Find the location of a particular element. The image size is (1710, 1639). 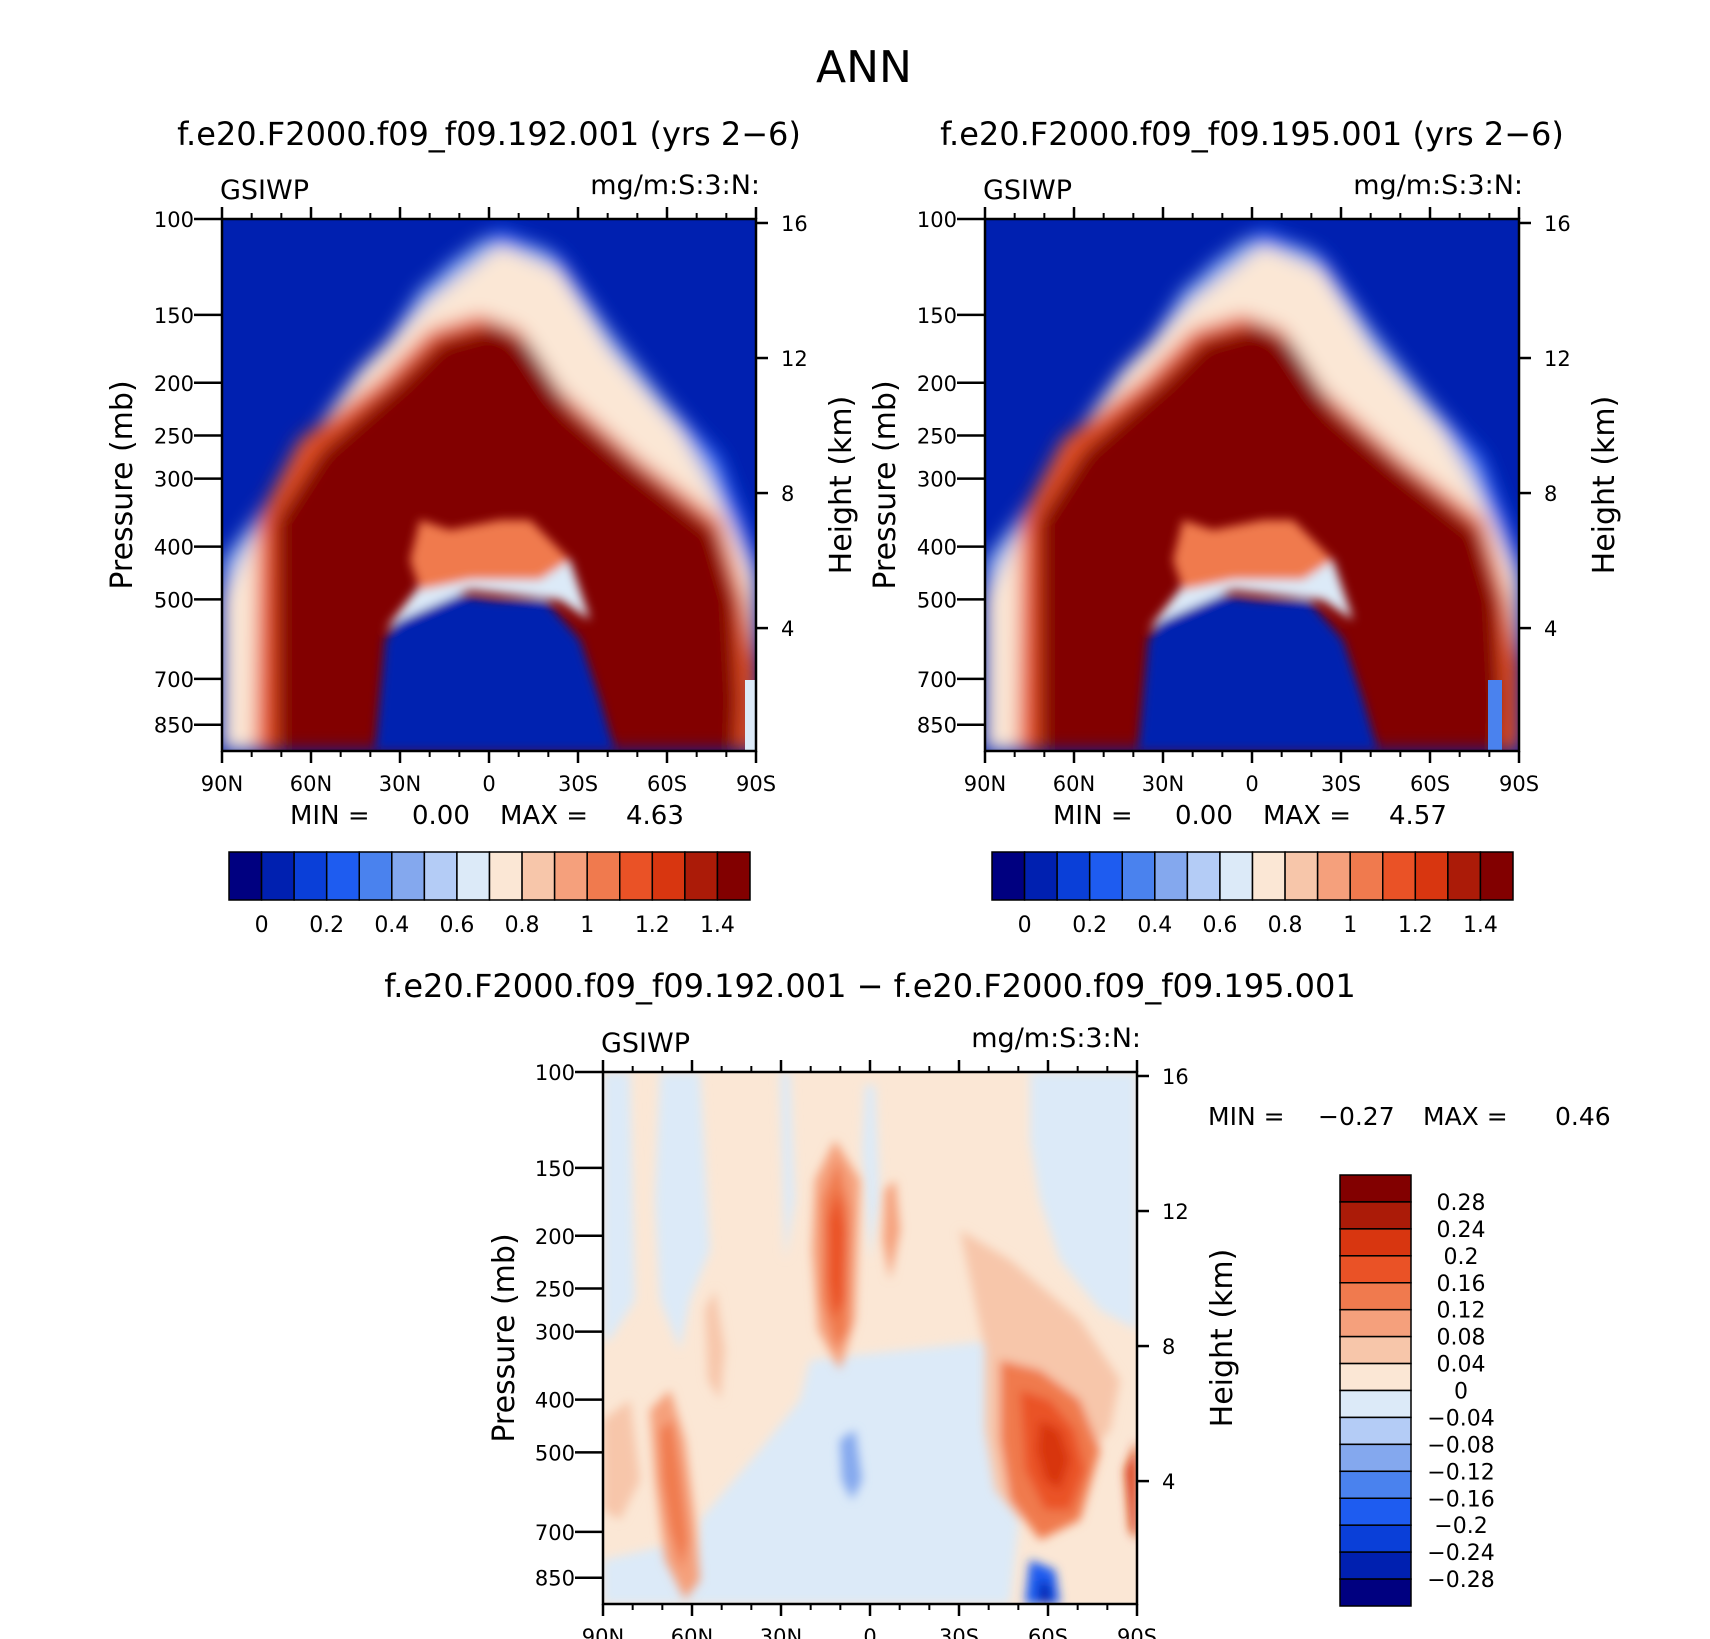

panel-right-title: f.e20.F2000.f09_f09.195.001 (yrs 2−6) is located at coordinates (1252, 134).